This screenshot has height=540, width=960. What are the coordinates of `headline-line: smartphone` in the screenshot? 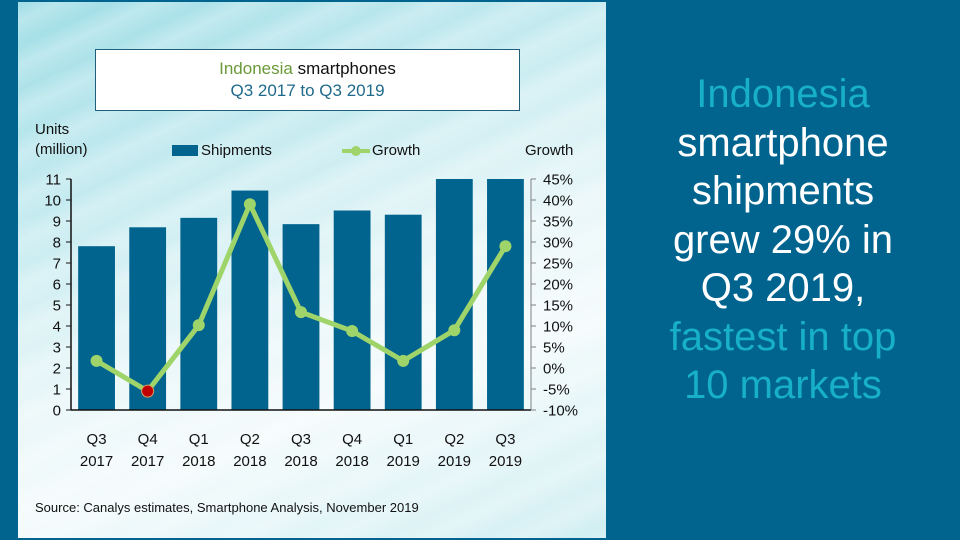 It's located at (783, 142).